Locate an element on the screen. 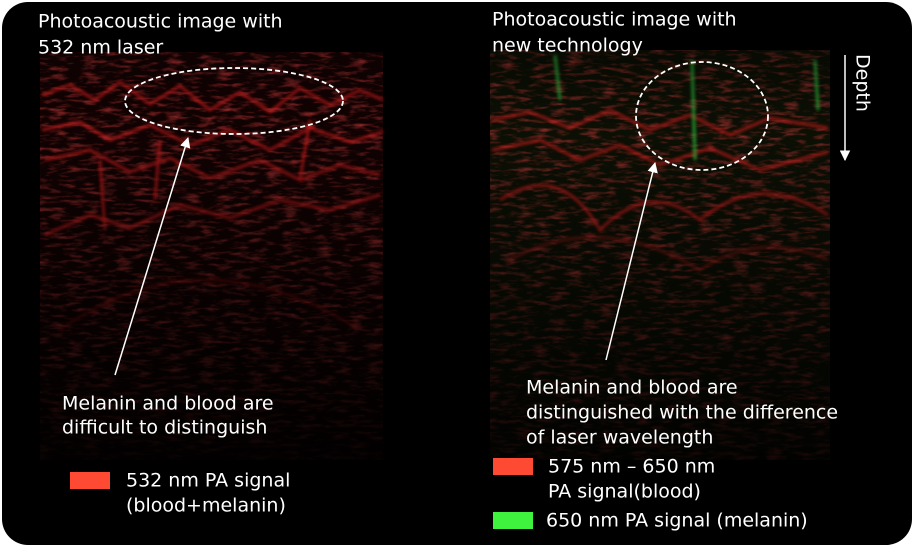 The image size is (920, 550). legend-label: 650 nm PA signal (melanin) is located at coordinates (677, 521).